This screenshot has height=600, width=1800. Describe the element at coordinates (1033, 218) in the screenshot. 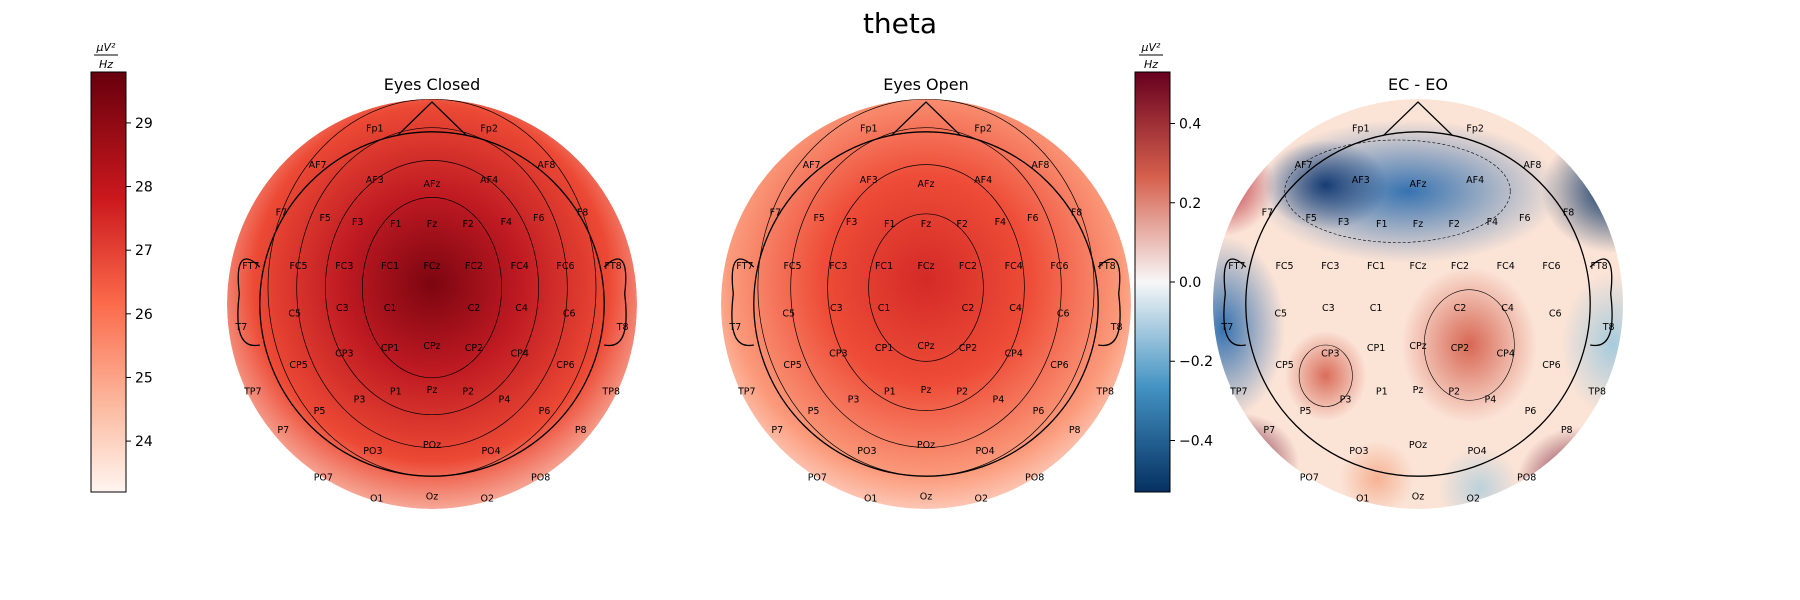

I see `sensor-label: F6` at that location.